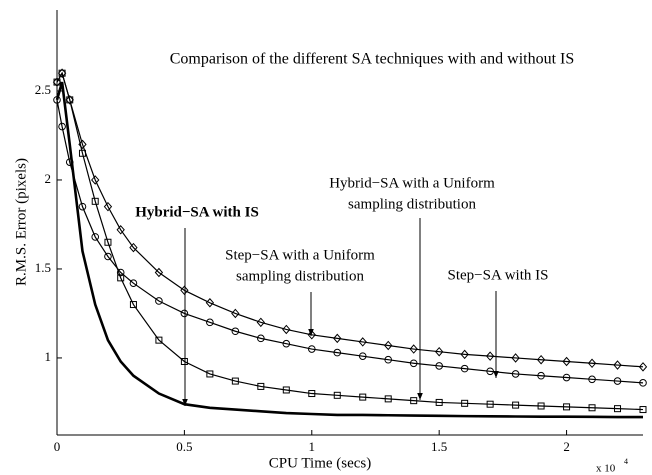 This screenshot has height=475, width=652. I want to click on y-axis-label: R.M.S. Error (pixels), so click(21, 222).